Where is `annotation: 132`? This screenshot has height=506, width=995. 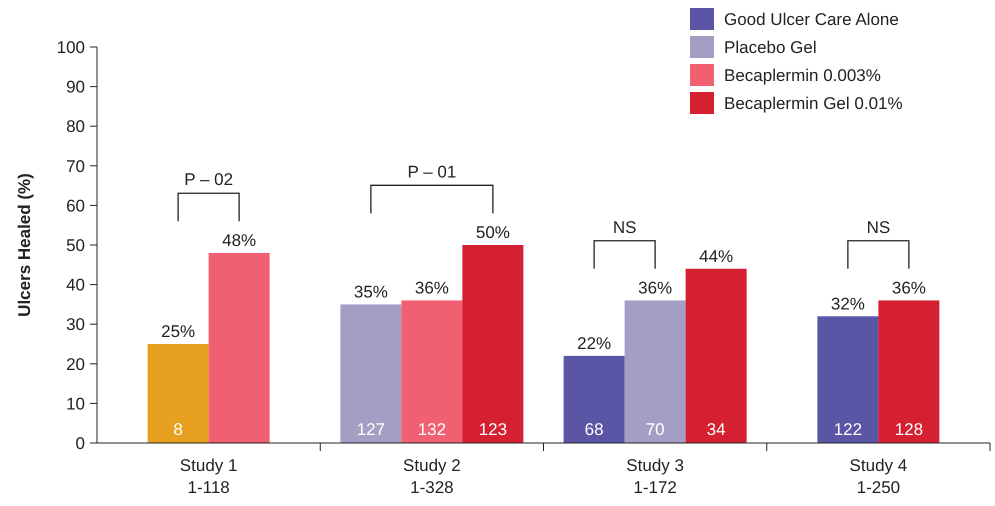
annotation: 132 is located at coordinates (432, 429).